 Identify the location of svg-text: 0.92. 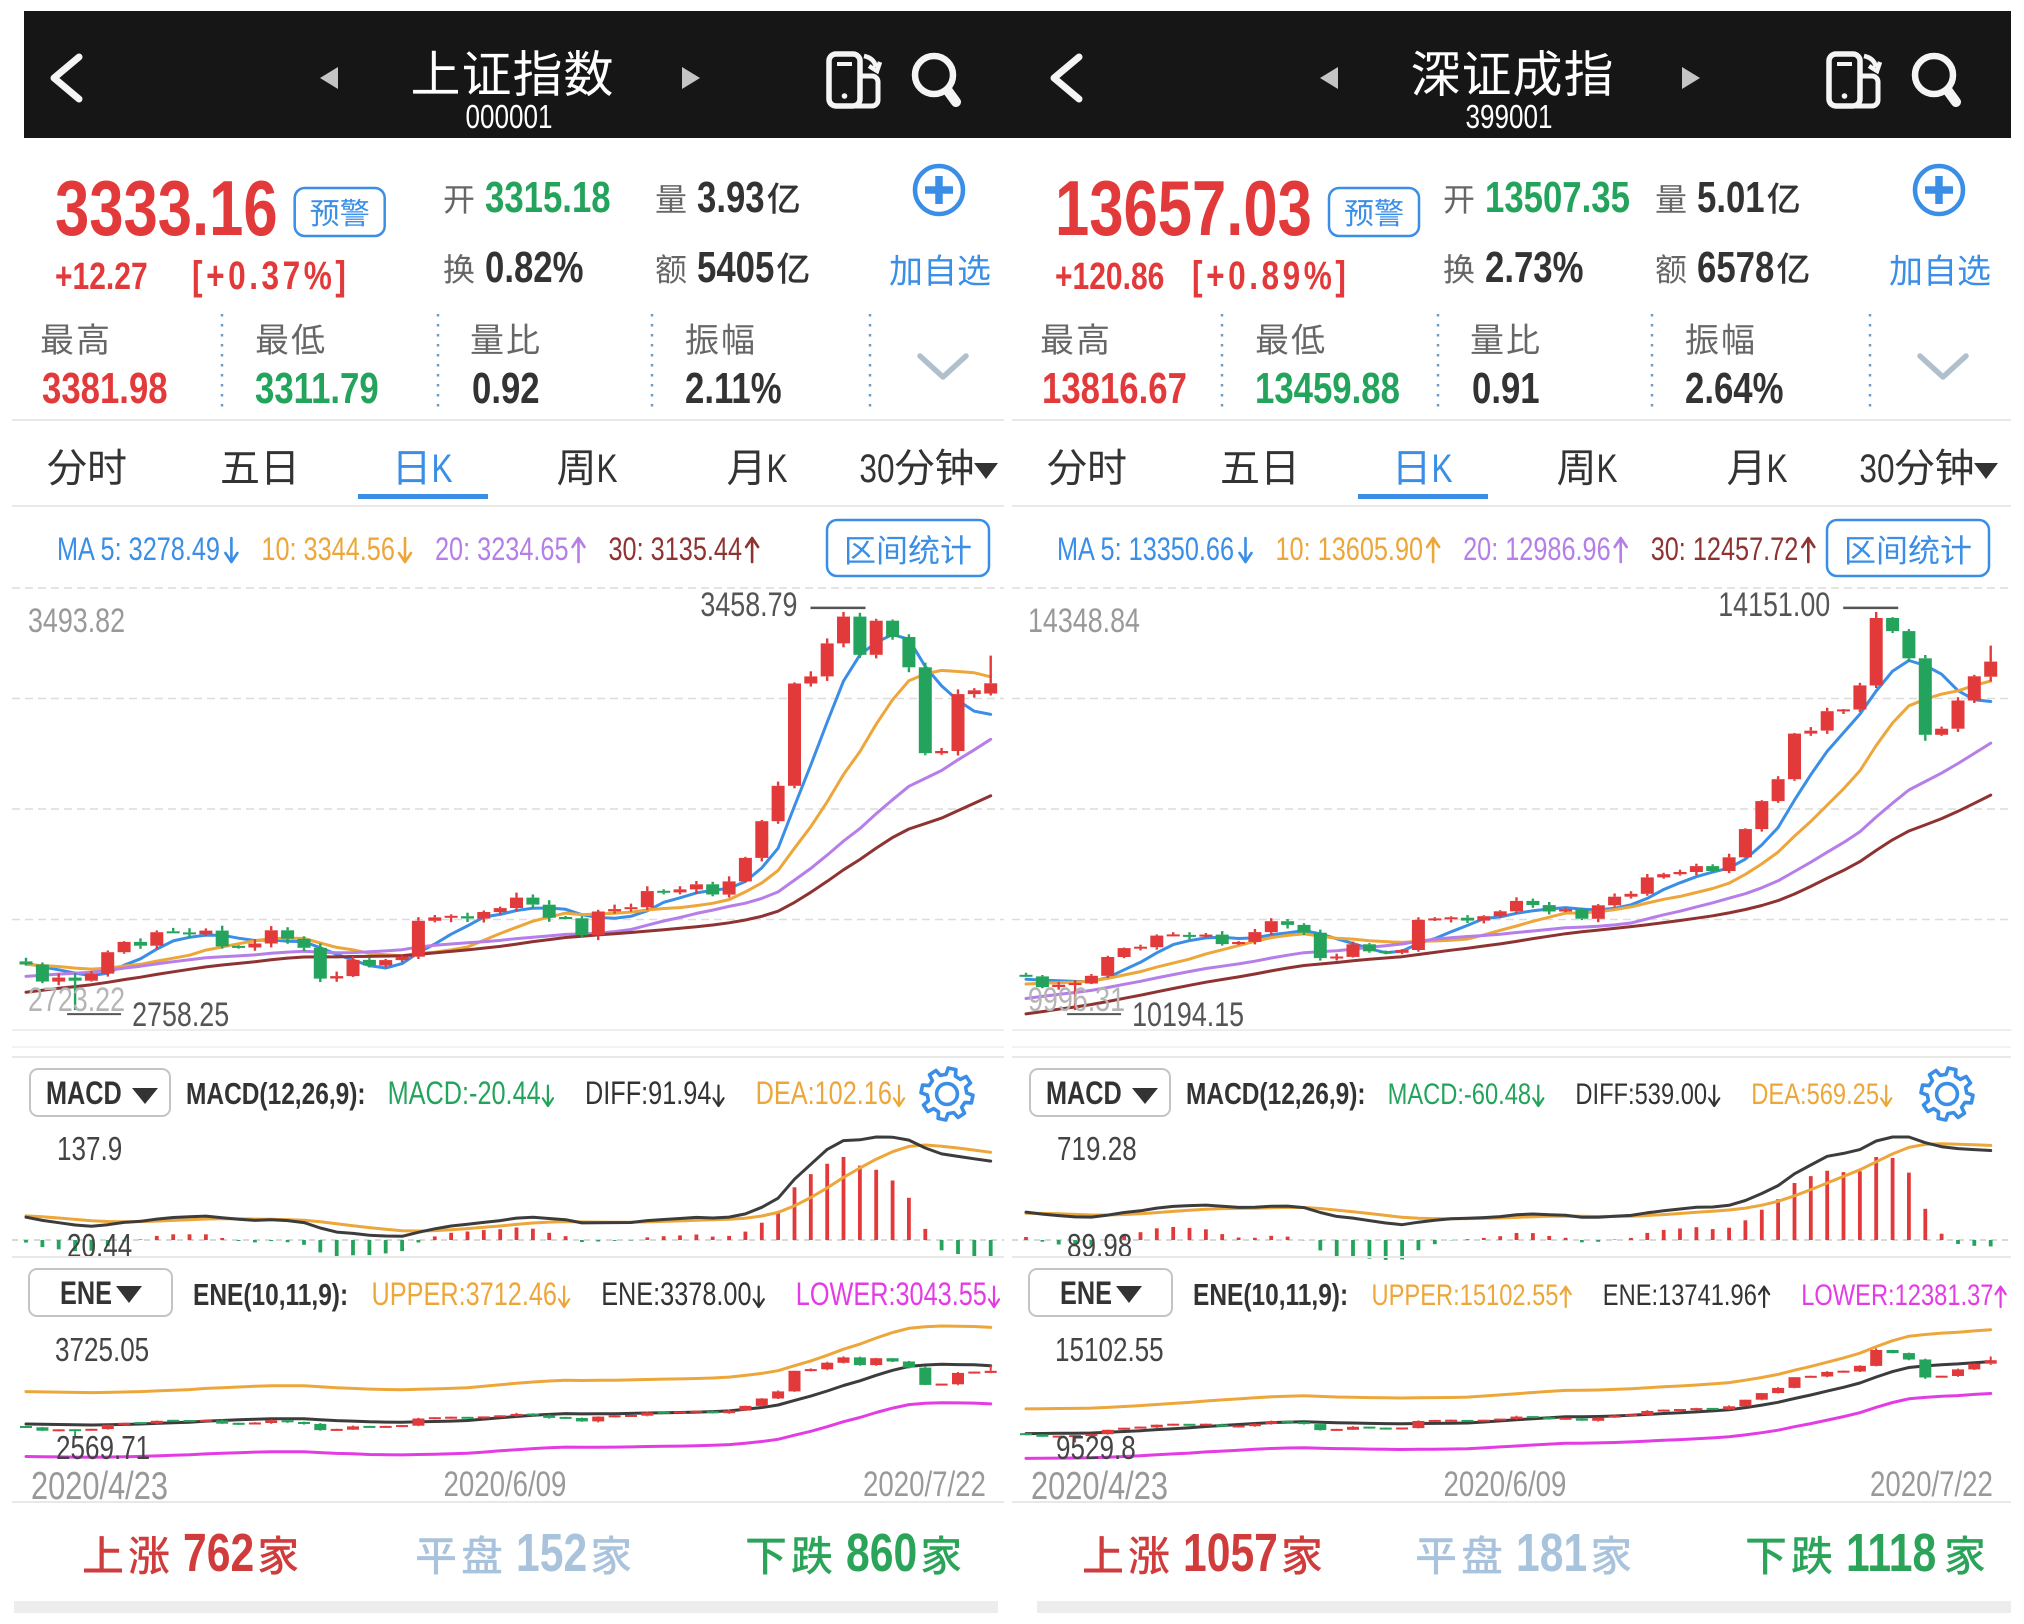
(506, 388).